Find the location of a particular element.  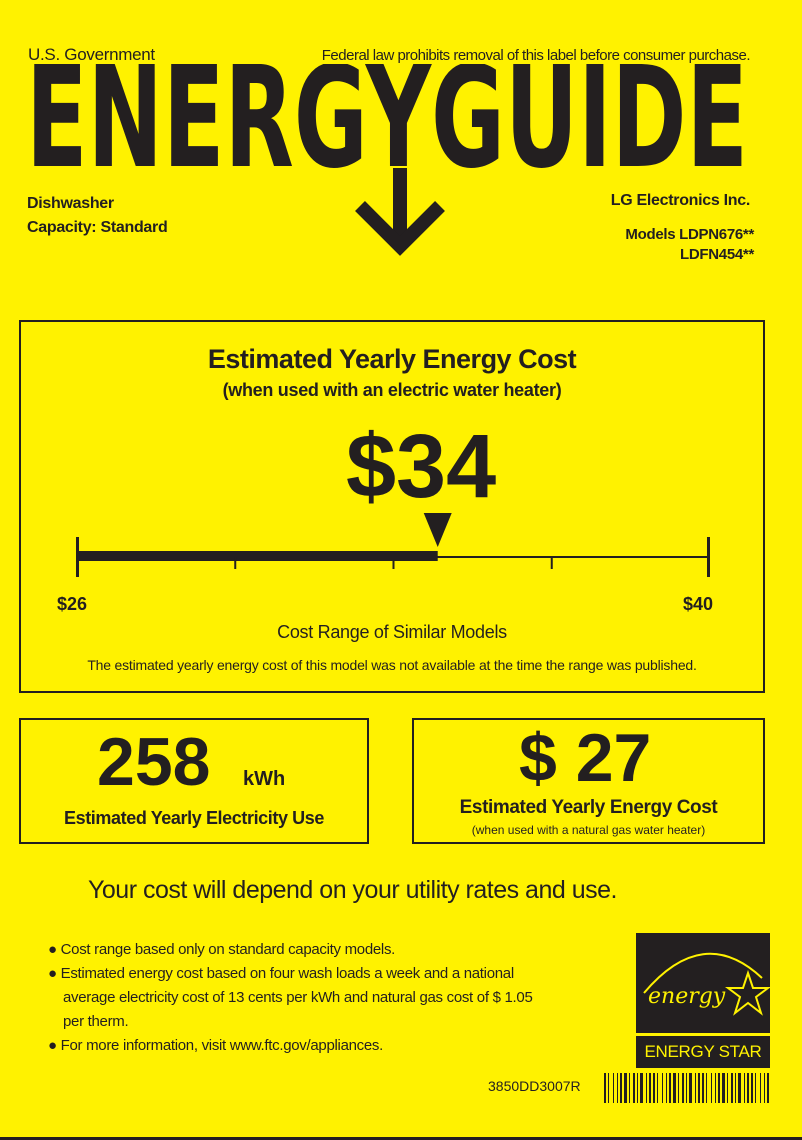

model-number: LDPN676** is located at coordinates (716, 234).